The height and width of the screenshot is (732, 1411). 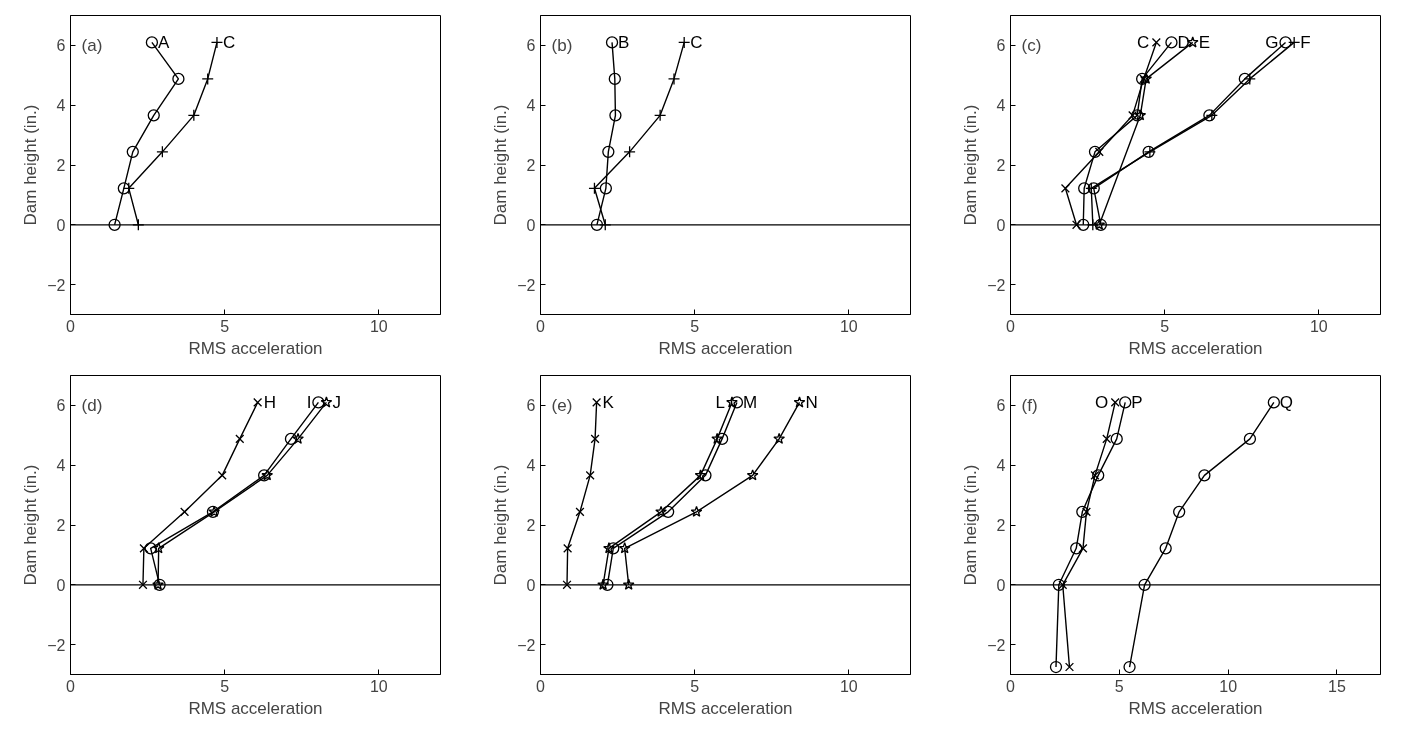 What do you see at coordinates (1031, 45) in the screenshot?
I see `annotation: (c)` at bounding box center [1031, 45].